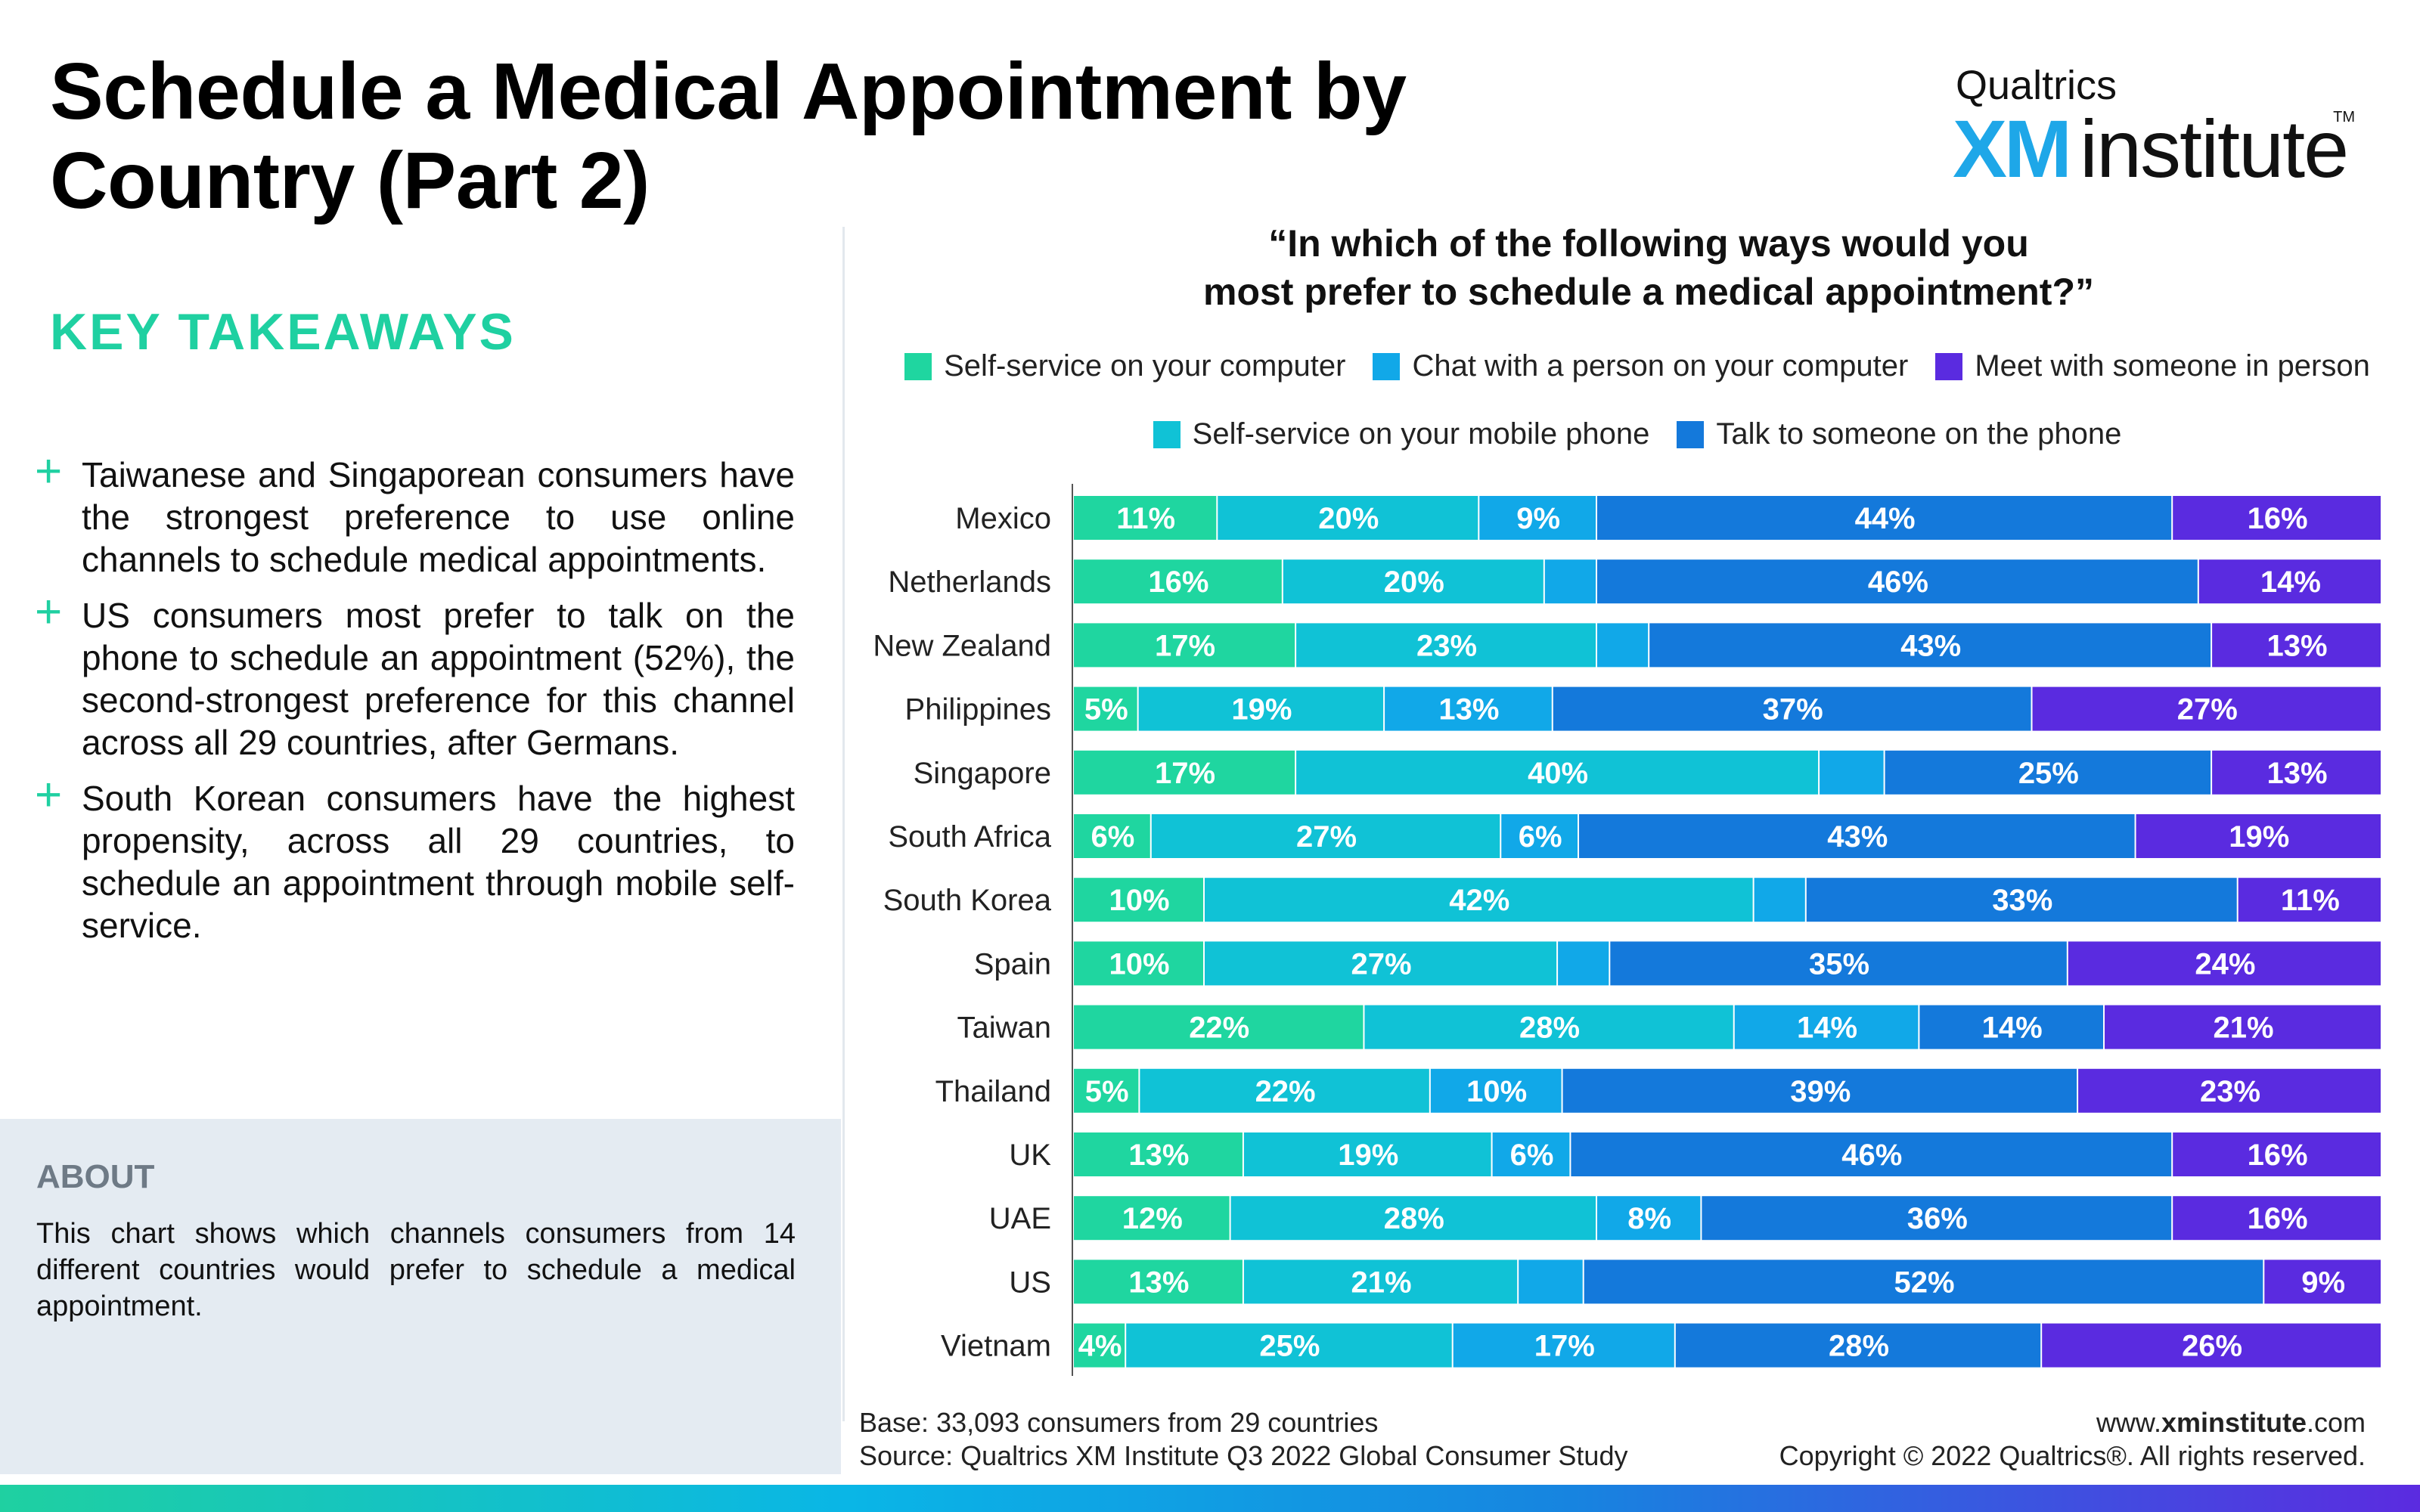 This screenshot has width=2420, height=1512. I want to click on category-label: South Africa, so click(970, 837).